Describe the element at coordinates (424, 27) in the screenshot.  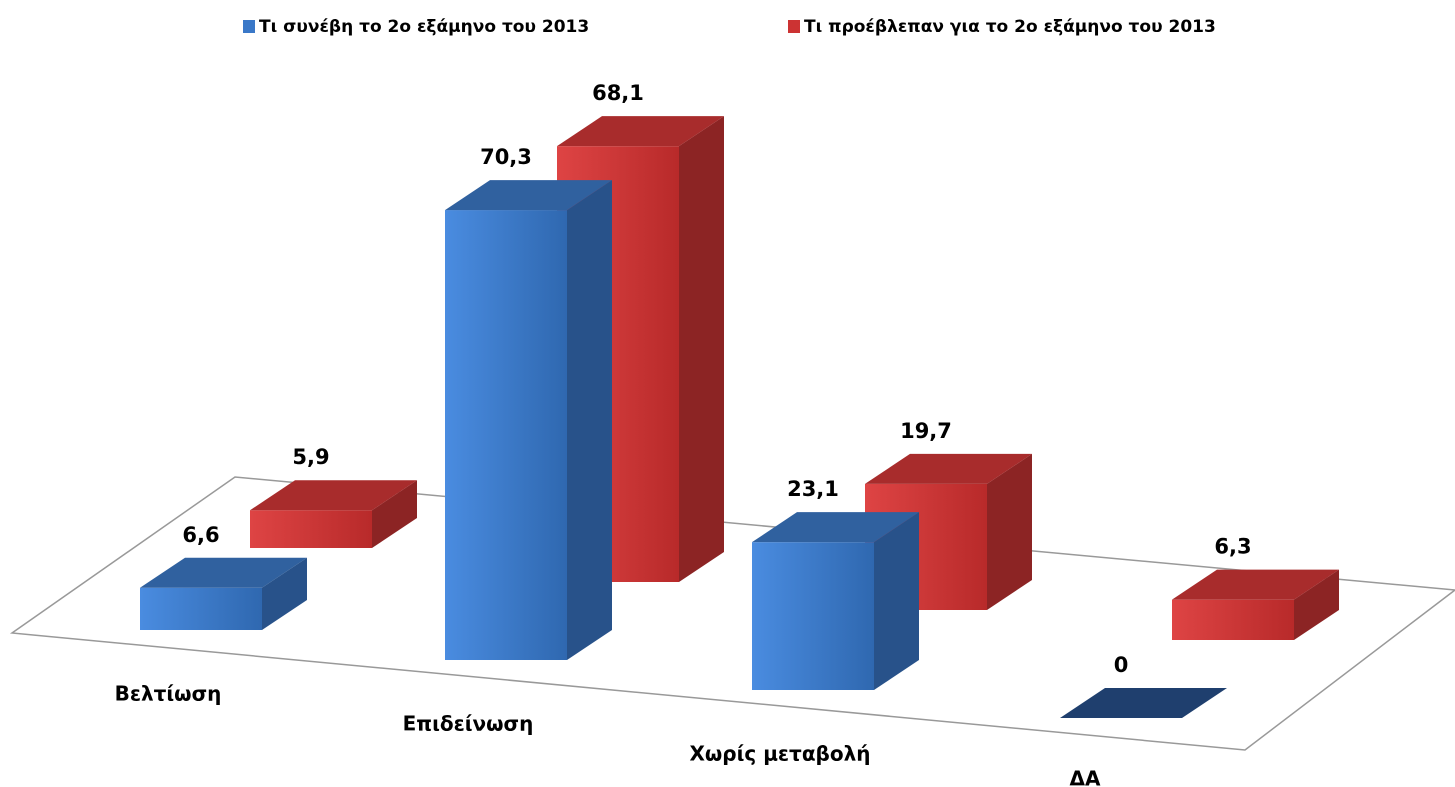
I see `legend-label: Τι συνέβη το 2ο εξάμηνο του 2013` at that location.